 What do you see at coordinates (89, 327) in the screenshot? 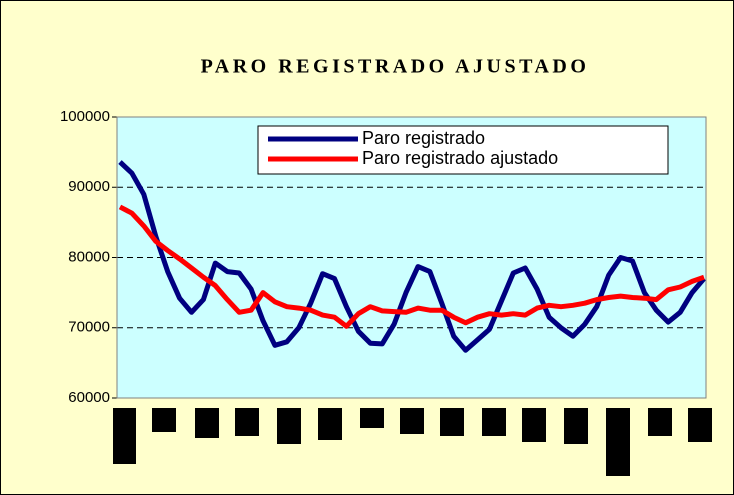
I see `y-tick-label: 70000` at bounding box center [89, 327].